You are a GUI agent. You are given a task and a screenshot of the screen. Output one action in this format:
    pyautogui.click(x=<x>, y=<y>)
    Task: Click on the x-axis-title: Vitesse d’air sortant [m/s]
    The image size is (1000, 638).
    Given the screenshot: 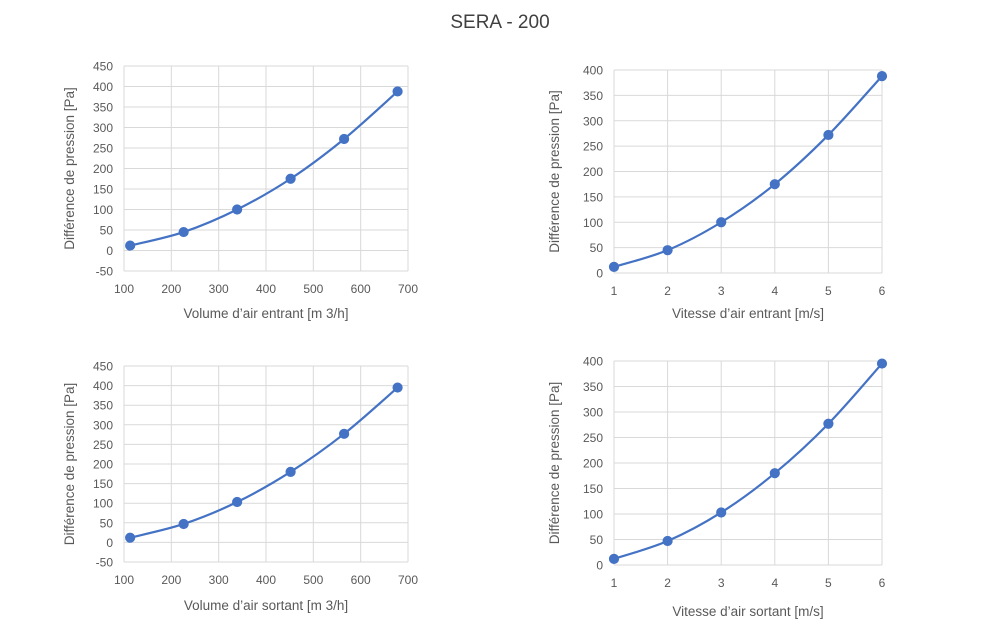 What is the action you would take?
    pyautogui.click(x=747, y=611)
    